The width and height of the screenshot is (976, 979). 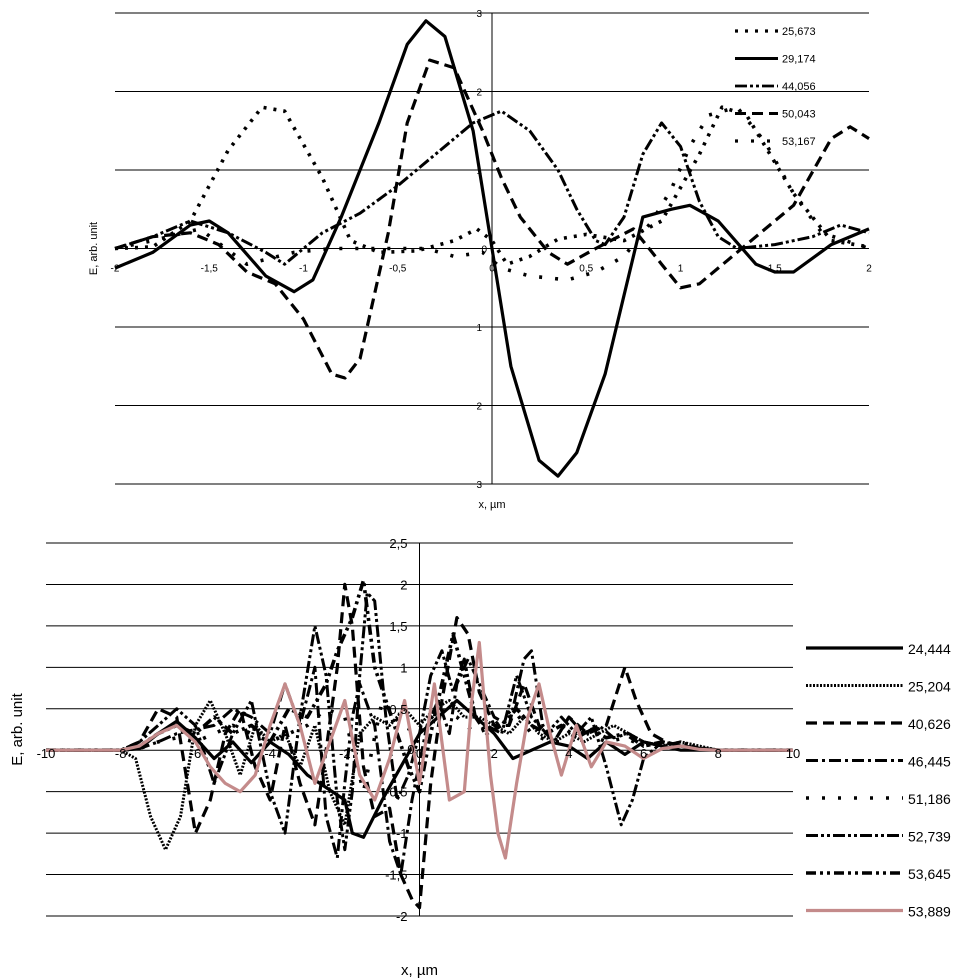 I want to click on chart2-x-tick-label: -4, so click(x=270, y=753).